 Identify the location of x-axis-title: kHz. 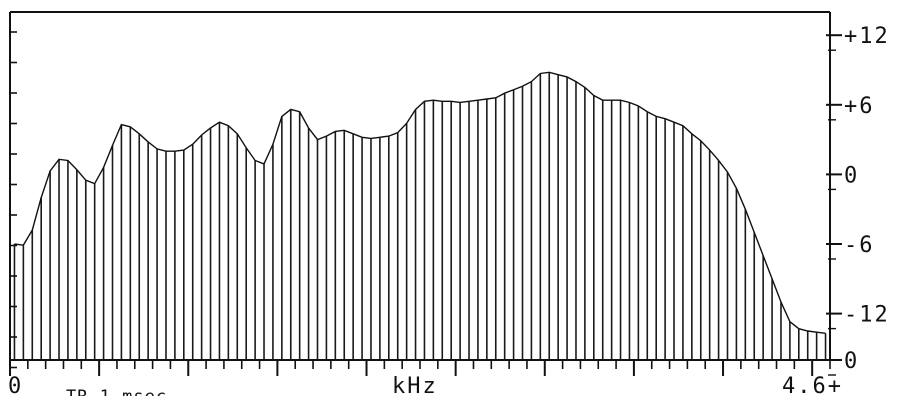
(415, 385).